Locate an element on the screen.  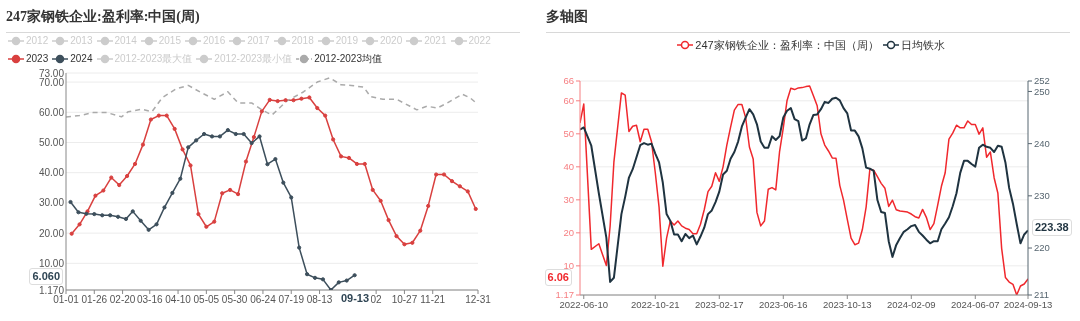
y-tick-label: 40.00 is located at coordinates (51, 173).